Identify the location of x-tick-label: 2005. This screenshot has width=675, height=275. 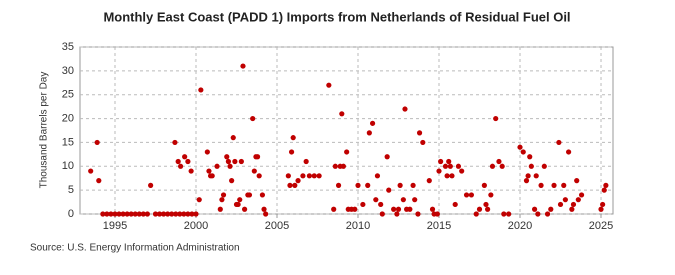
(277, 226).